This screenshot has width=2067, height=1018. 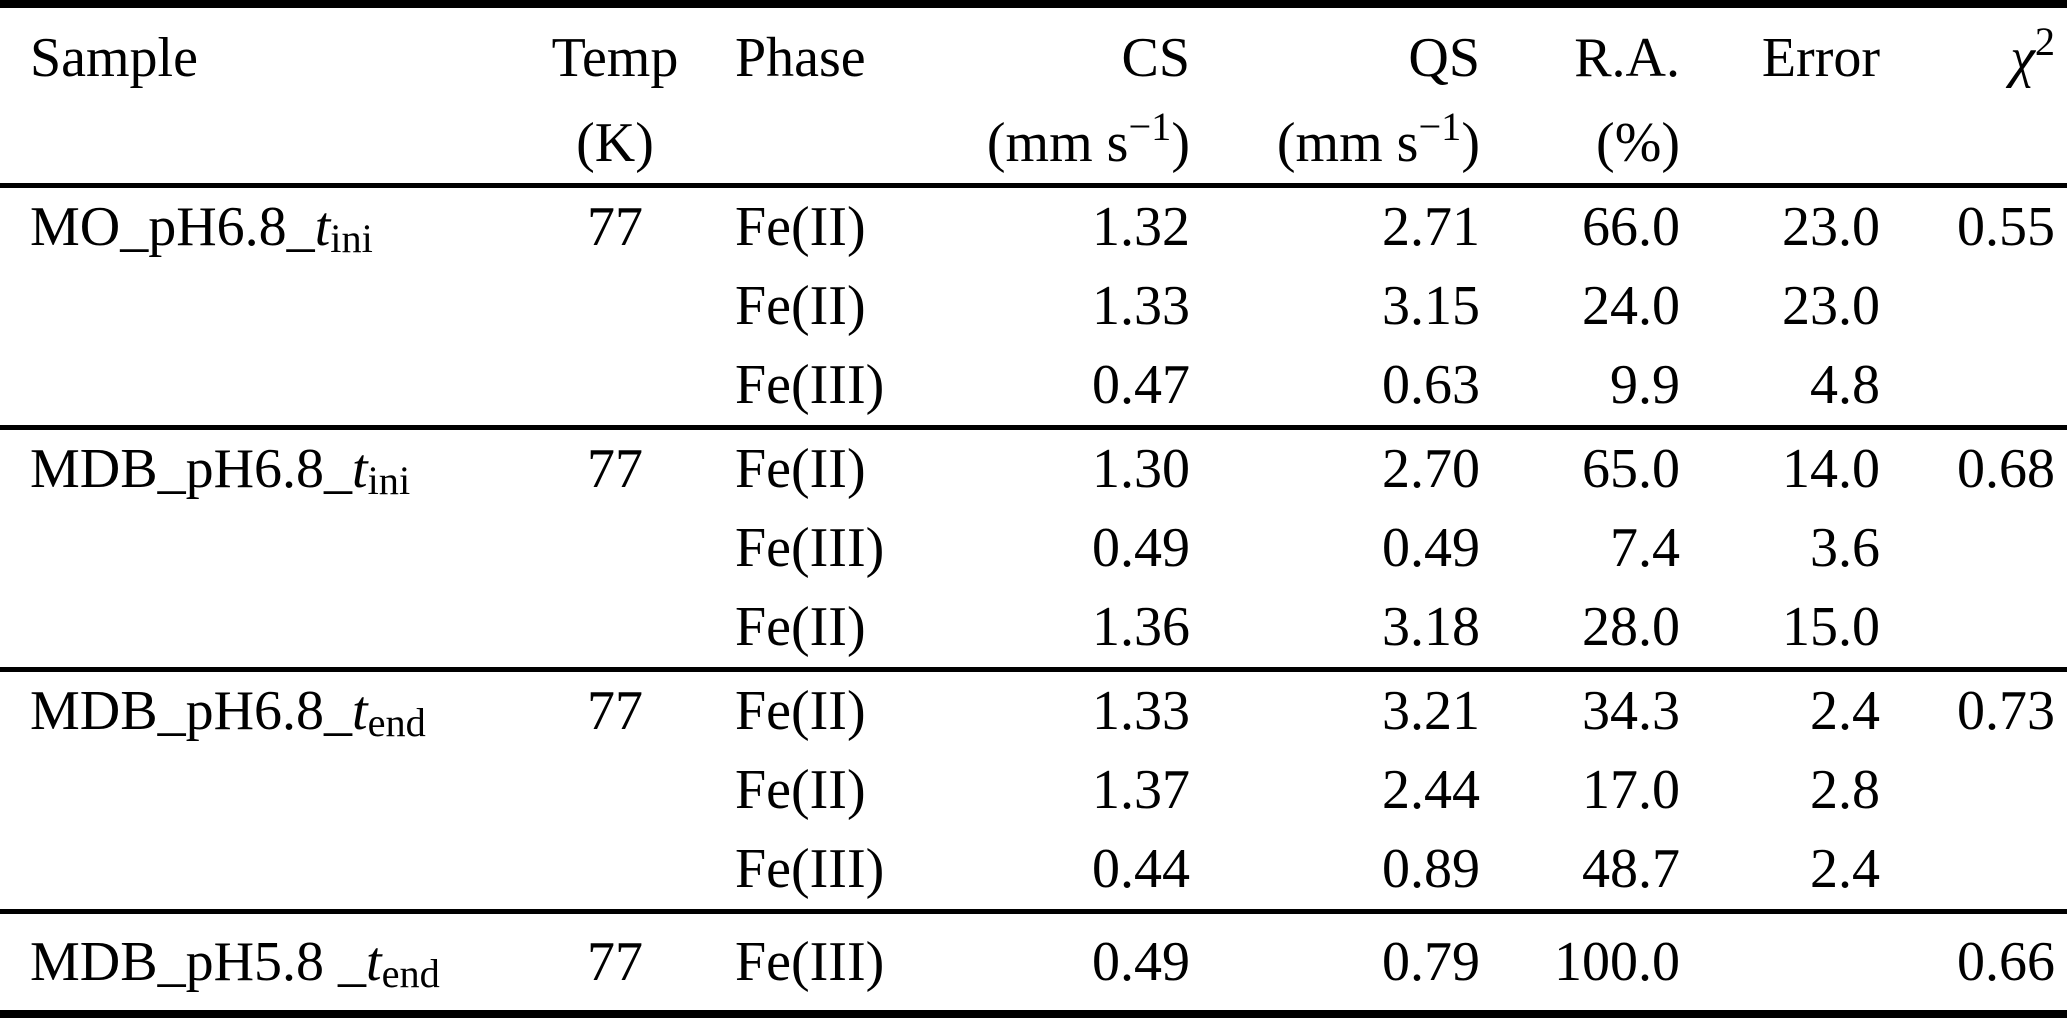 I want to click on cell-error: 2.8, so click(x=1845, y=790).